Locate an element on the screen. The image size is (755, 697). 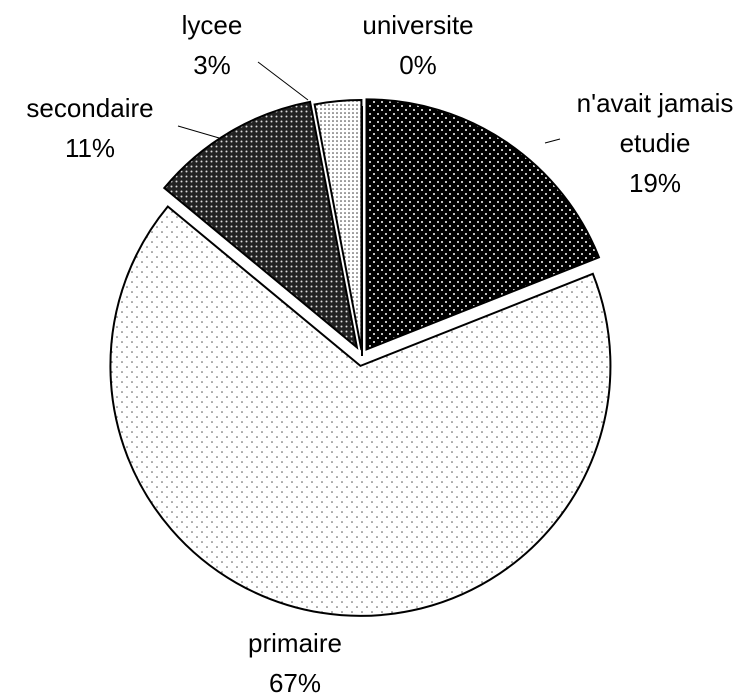
category-label: secondaire is located at coordinates (90, 108).